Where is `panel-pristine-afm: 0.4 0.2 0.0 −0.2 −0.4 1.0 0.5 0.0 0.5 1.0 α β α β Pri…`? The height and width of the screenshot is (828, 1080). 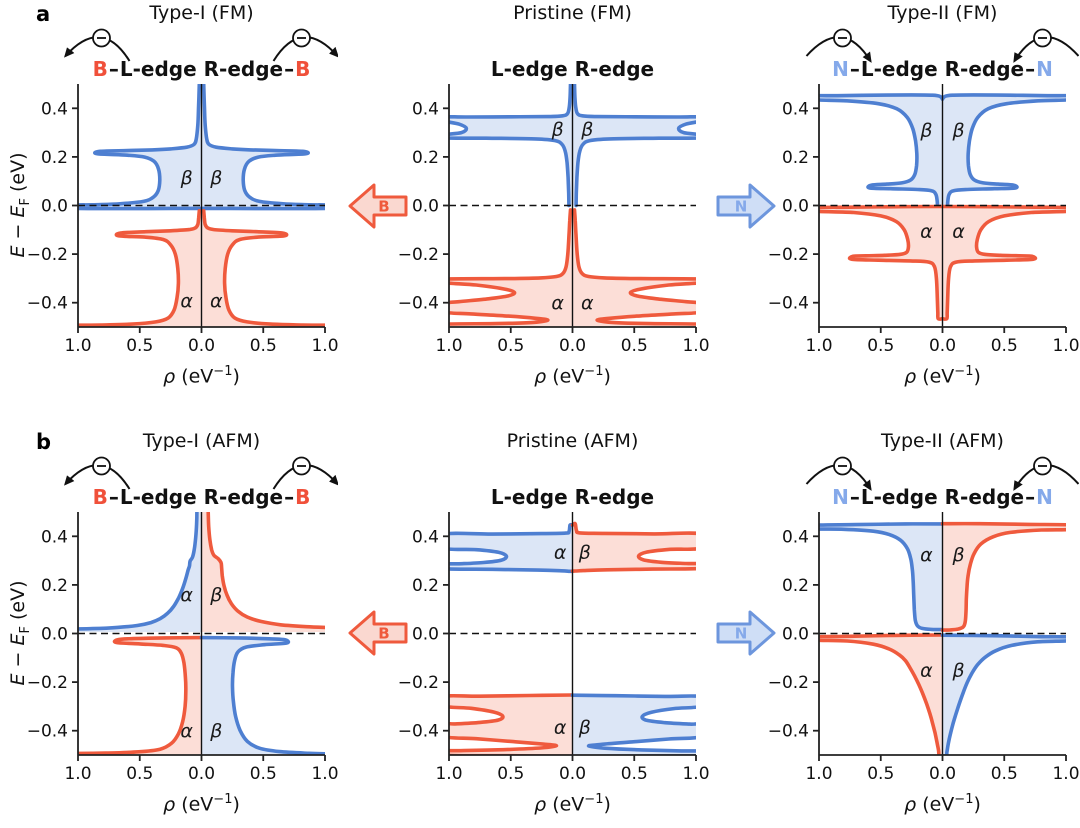 panel-pristine-afm: 0.4 0.2 0.0 −0.2 −0.4 1.0 0.5 0.0 0.5 1.0 α β α β Pri… is located at coordinates (549, 628).